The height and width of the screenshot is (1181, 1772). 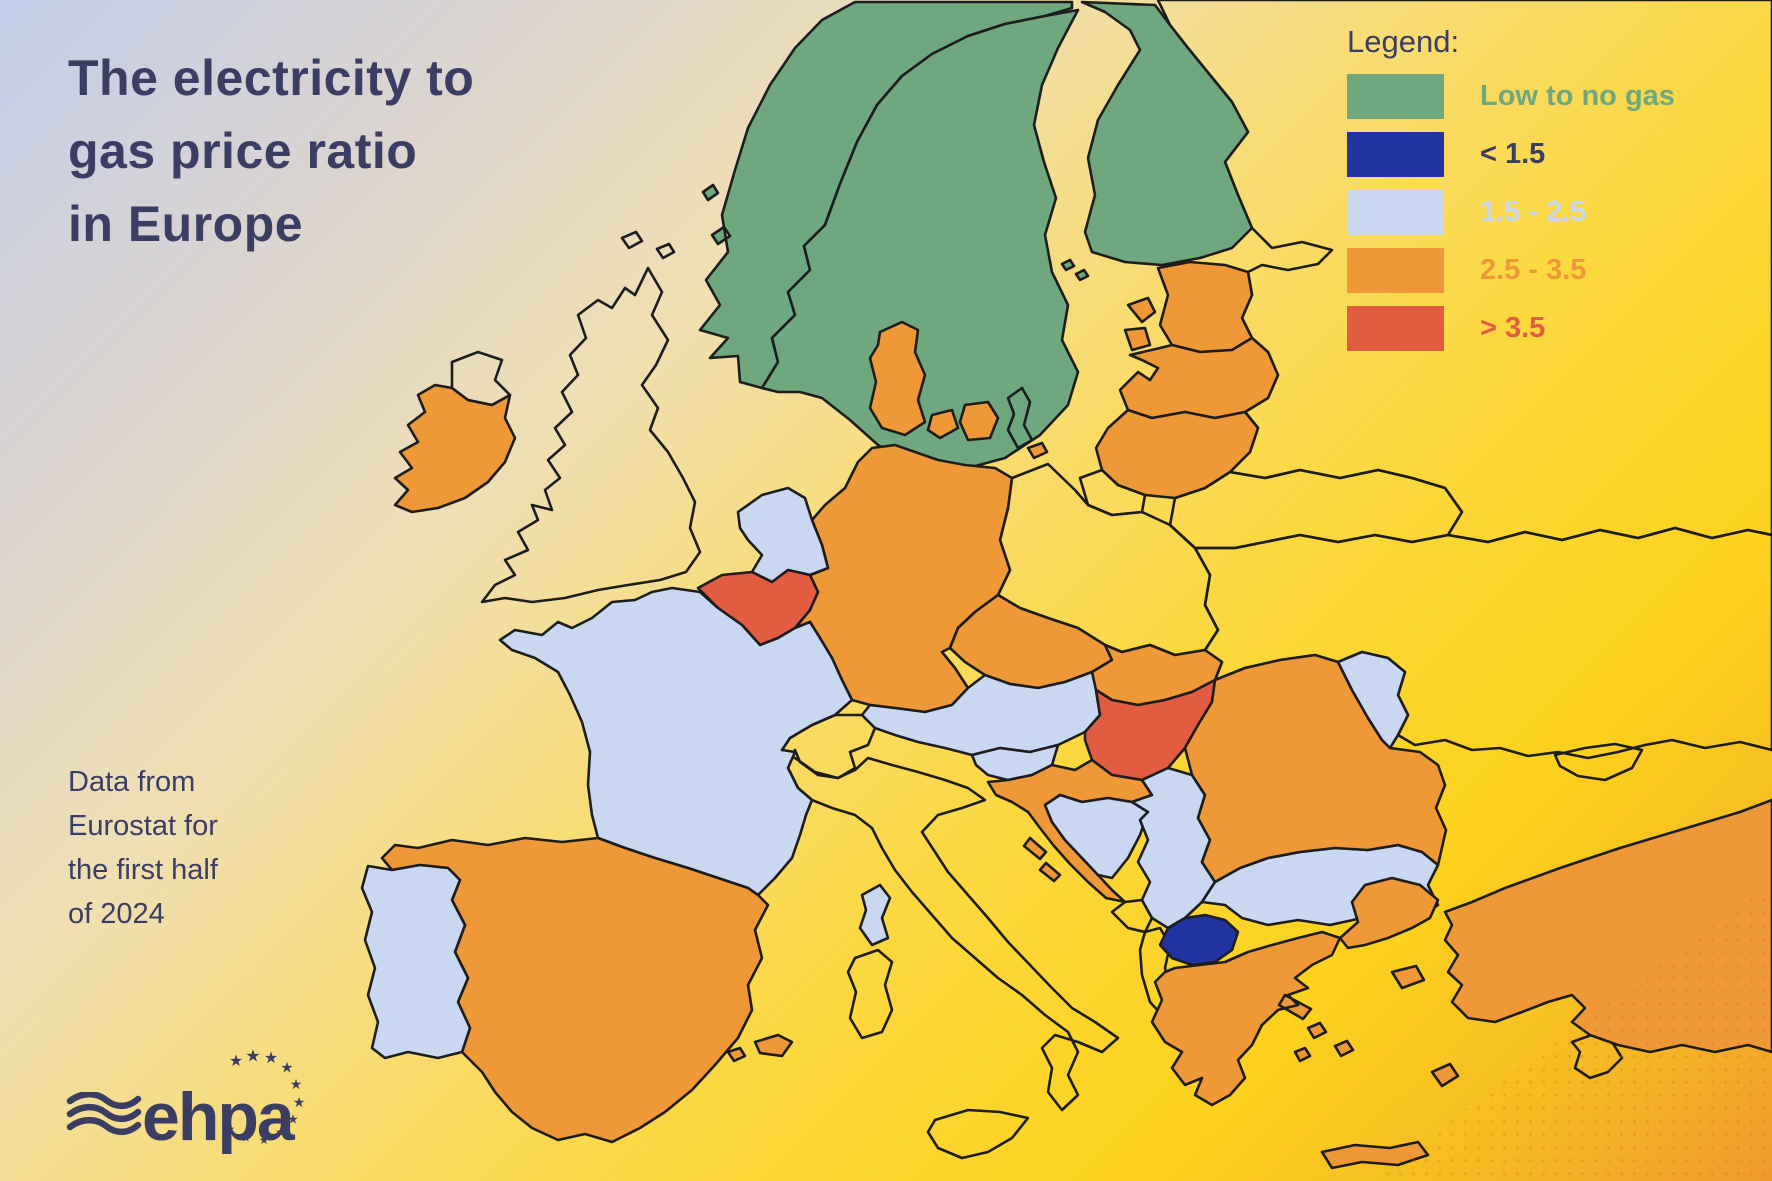 What do you see at coordinates (958, 390) in the screenshot?
I see `country-denmark` at bounding box center [958, 390].